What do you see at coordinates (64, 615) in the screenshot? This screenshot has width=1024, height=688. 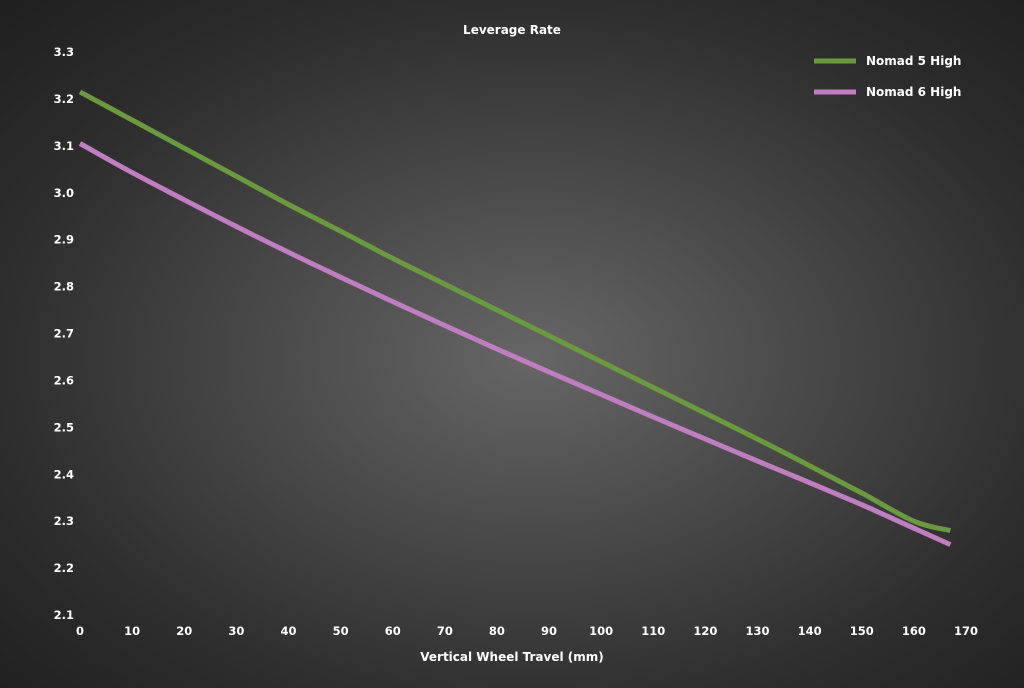 I see `y-tick-label: 2.1` at bounding box center [64, 615].